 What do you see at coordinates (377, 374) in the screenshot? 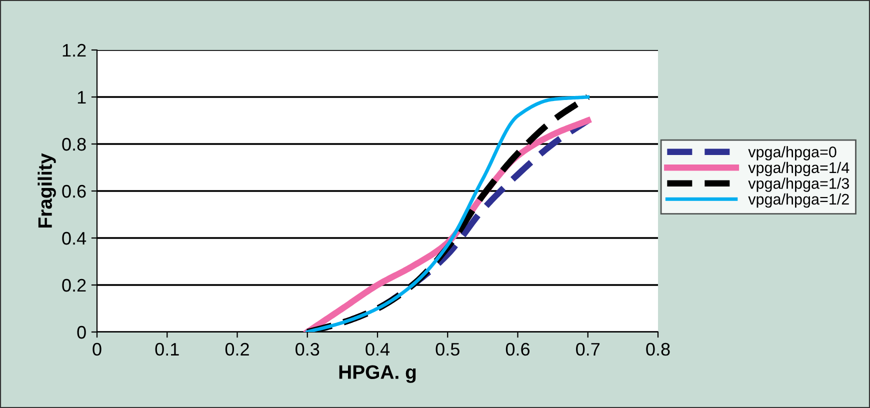
I see `x-axis-title: HPGA. g` at bounding box center [377, 374].